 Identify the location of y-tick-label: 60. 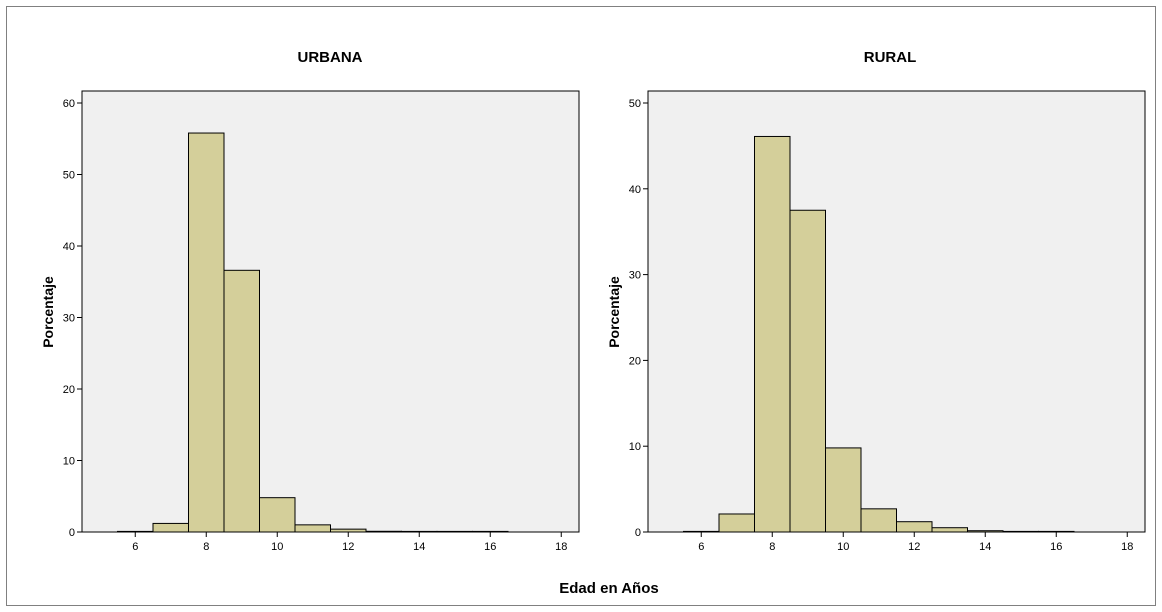
(69, 104).